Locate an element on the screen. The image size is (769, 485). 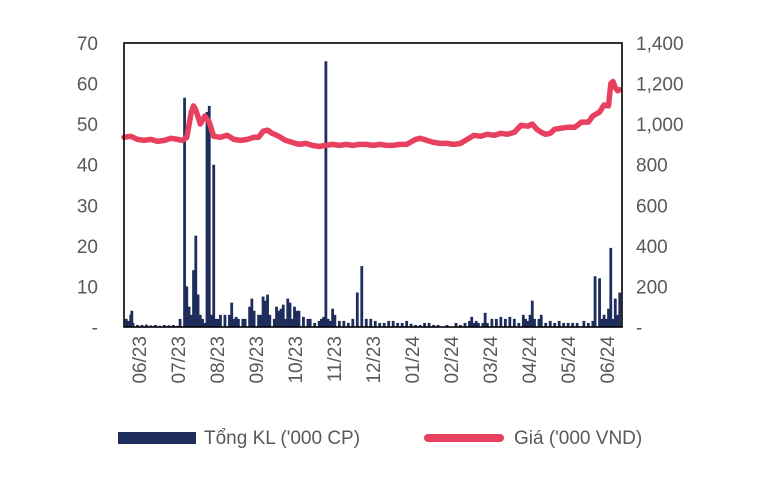
x-tick-label: 11/23 is located at coordinates (335, 359).